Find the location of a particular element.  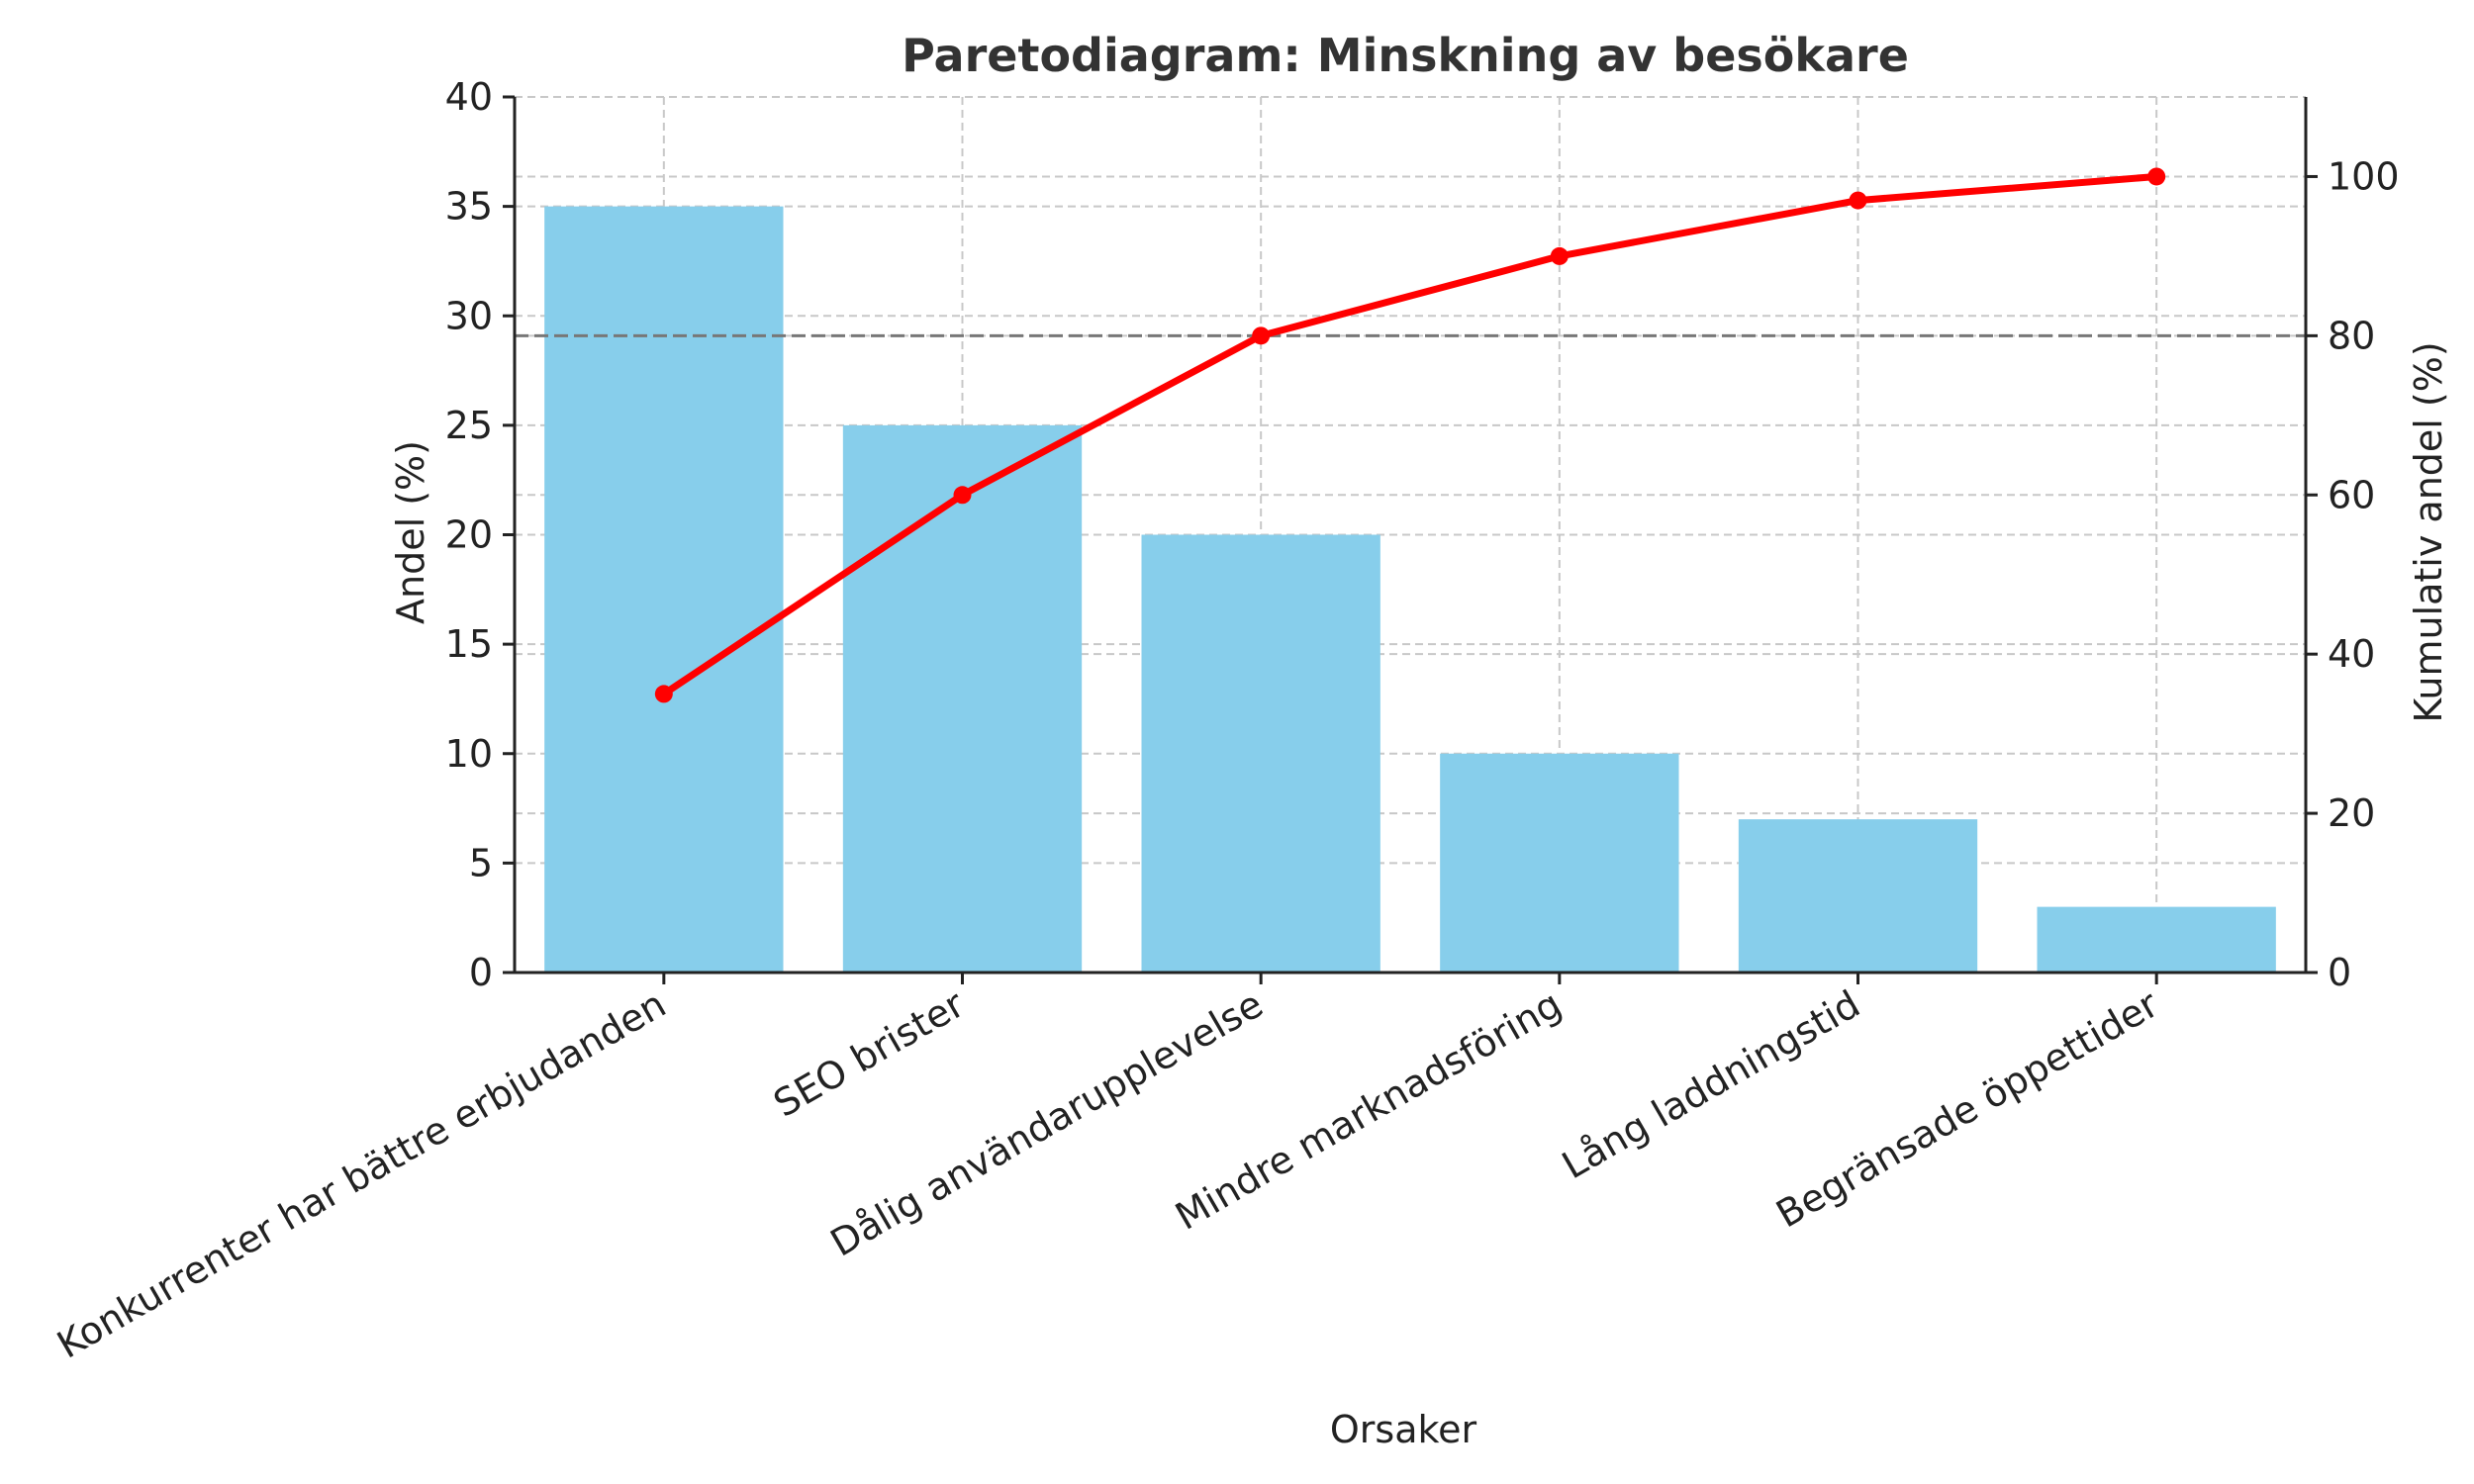

x-category-label: Konkurrenter har bättre erbjudanden is located at coordinates (361, 1174).